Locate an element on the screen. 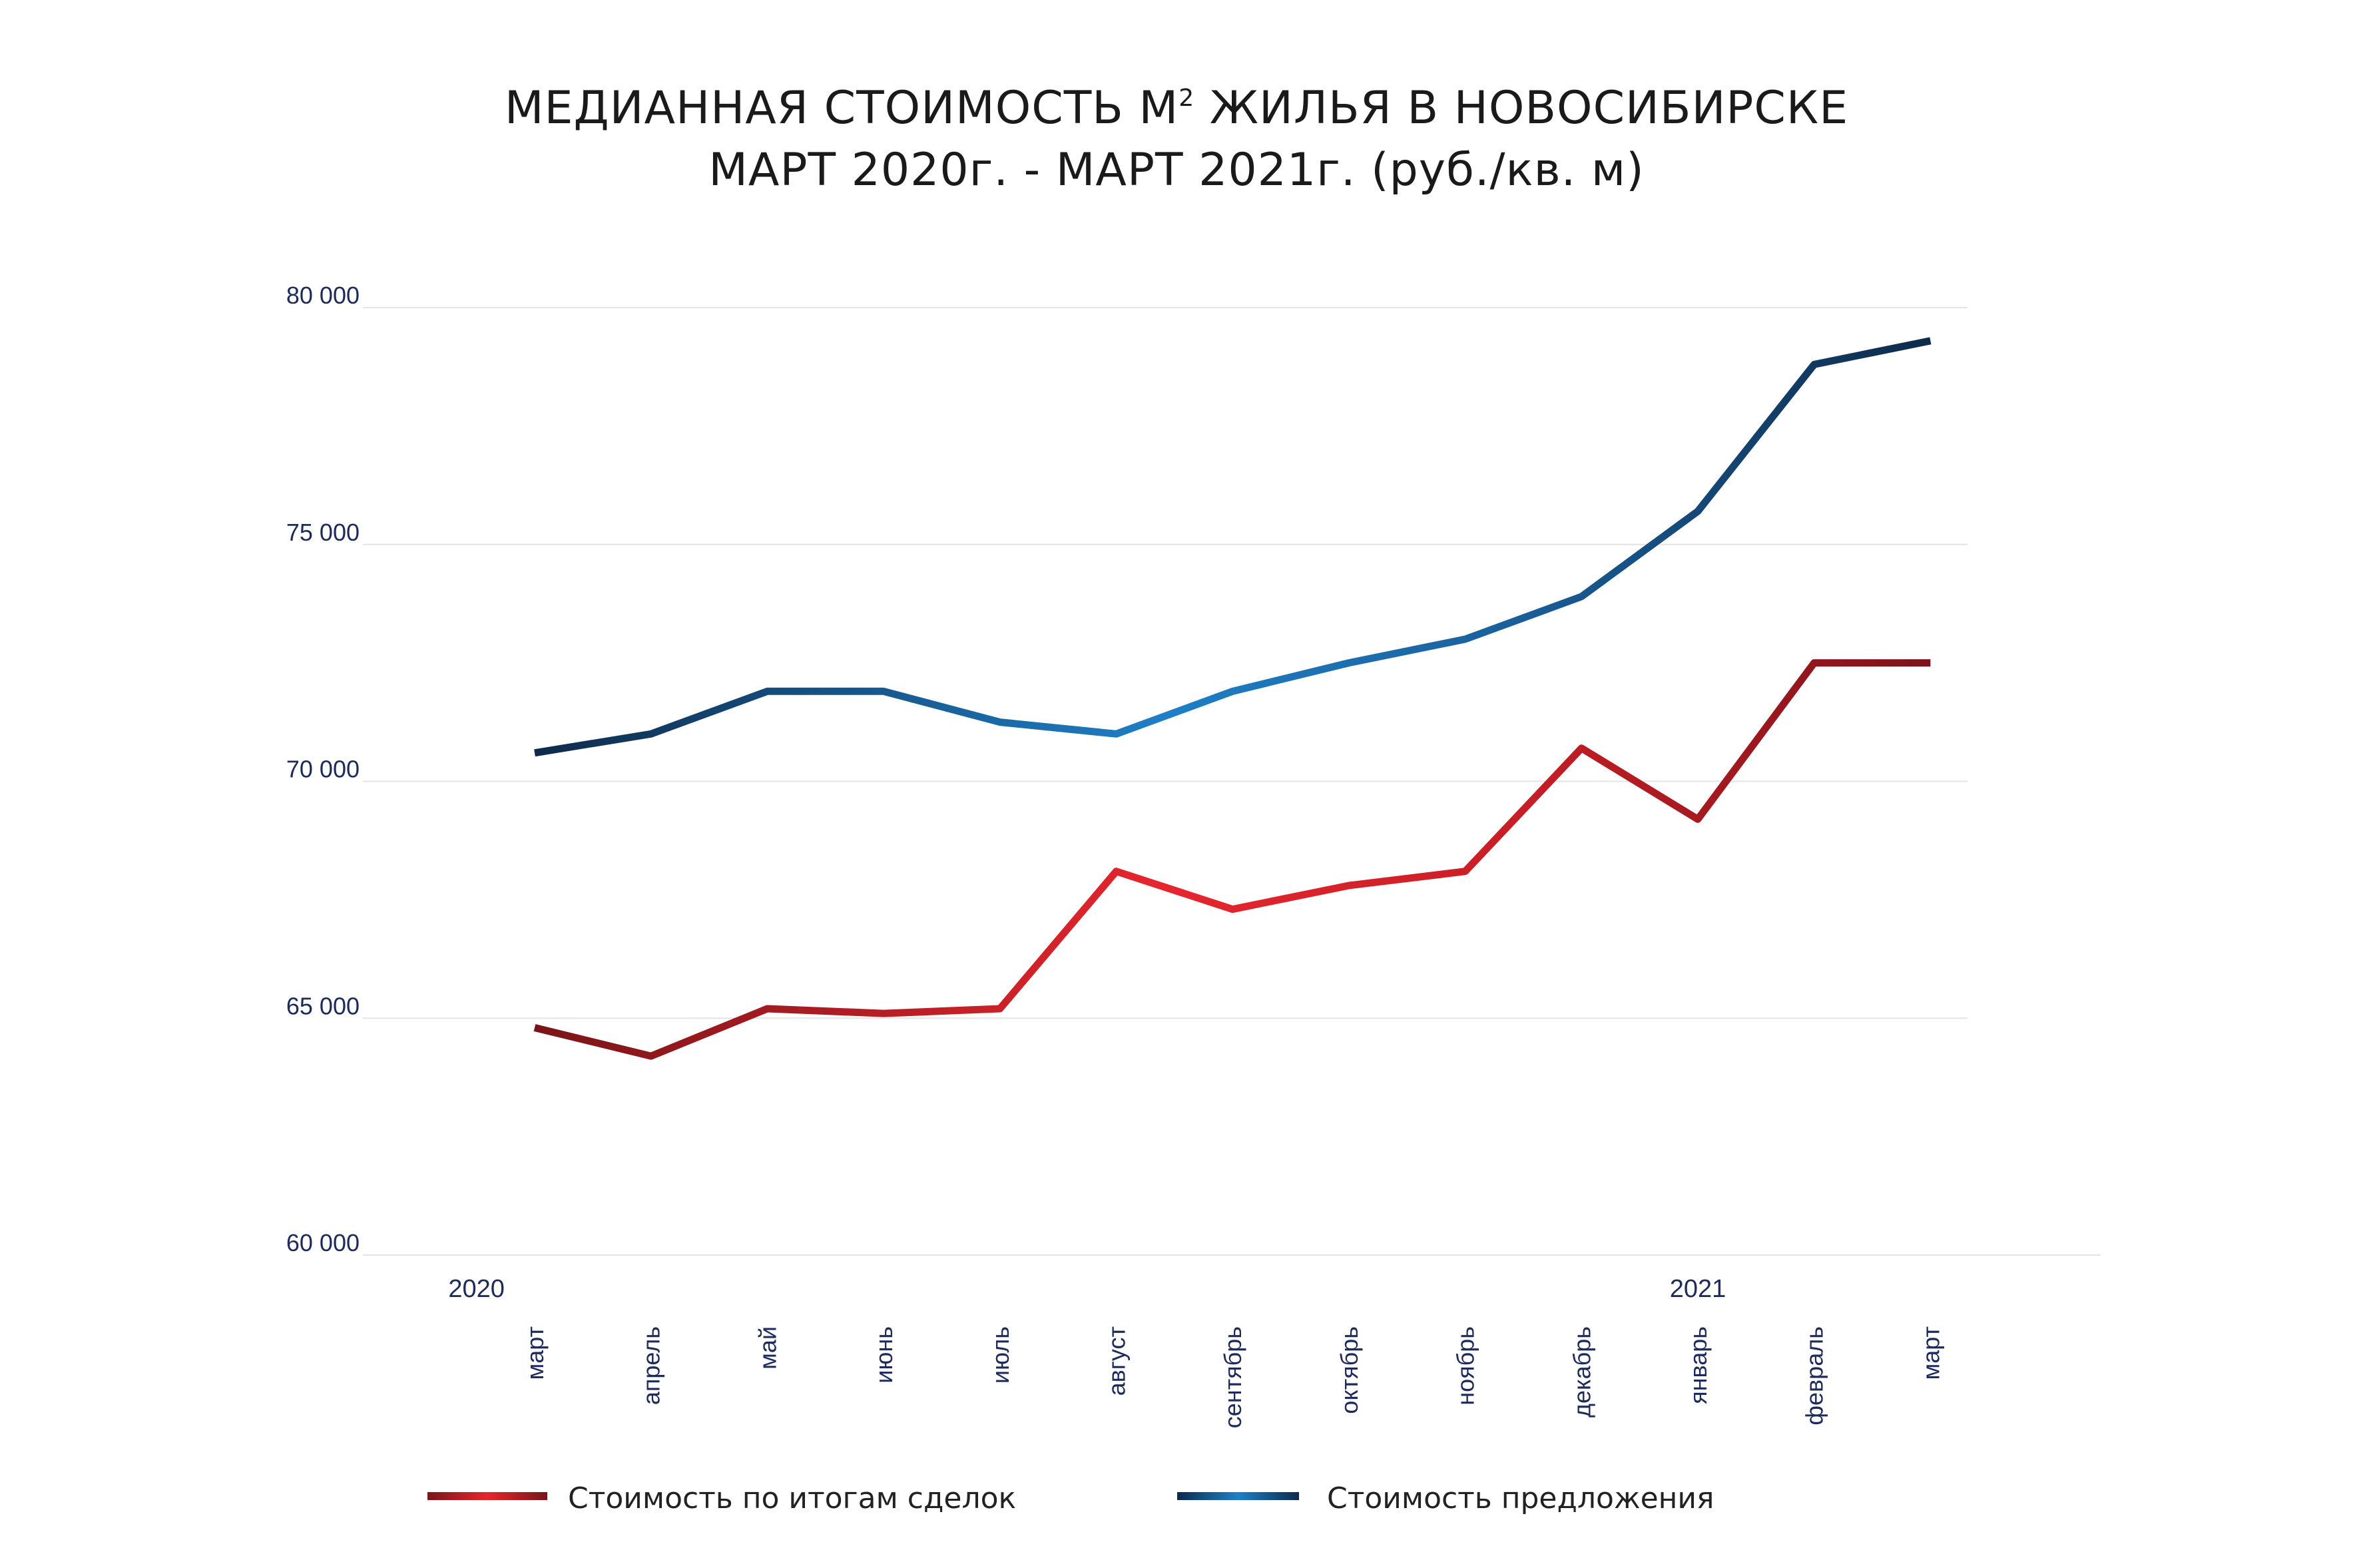 The image size is (2353, 1568). legend-swatch-offer is located at coordinates (1238, 1496).